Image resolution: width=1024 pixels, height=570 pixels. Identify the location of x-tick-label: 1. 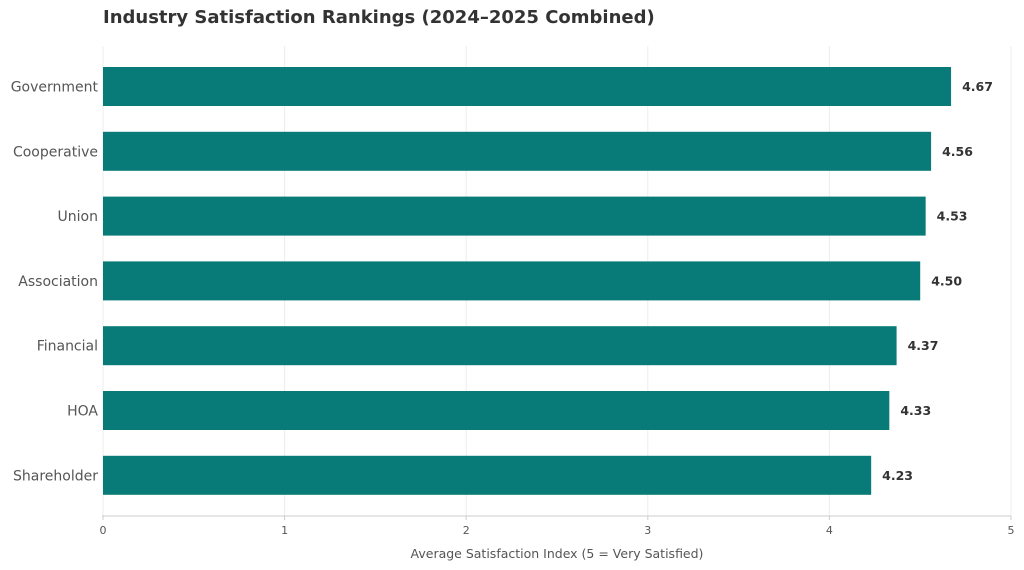
(284, 530).